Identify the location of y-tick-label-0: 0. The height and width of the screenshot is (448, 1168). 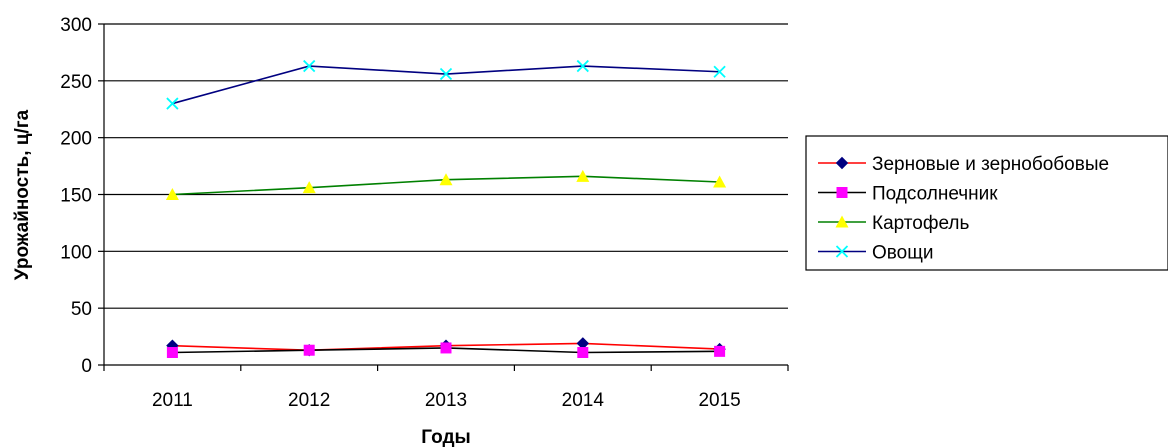
(86, 366).